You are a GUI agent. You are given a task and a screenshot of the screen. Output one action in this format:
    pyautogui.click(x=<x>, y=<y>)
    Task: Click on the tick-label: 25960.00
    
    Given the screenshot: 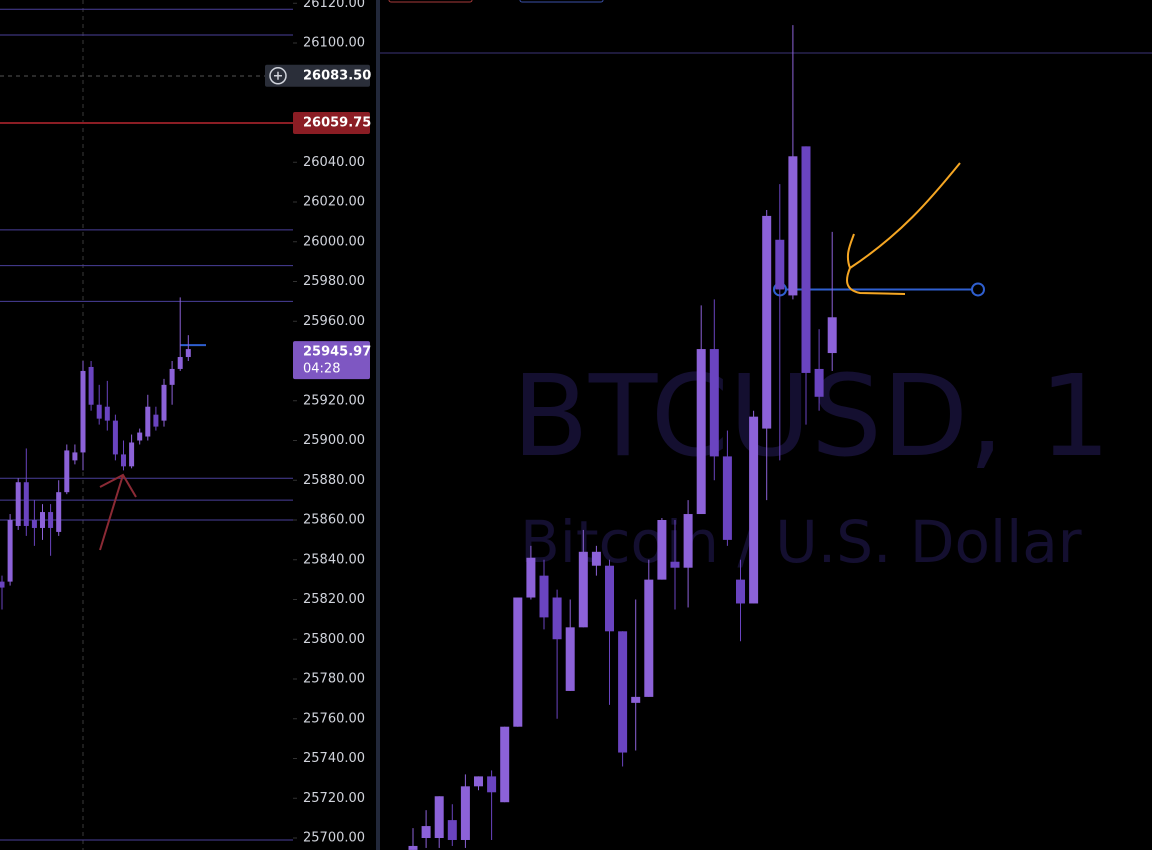 What is the action you would take?
    pyautogui.click(x=334, y=321)
    